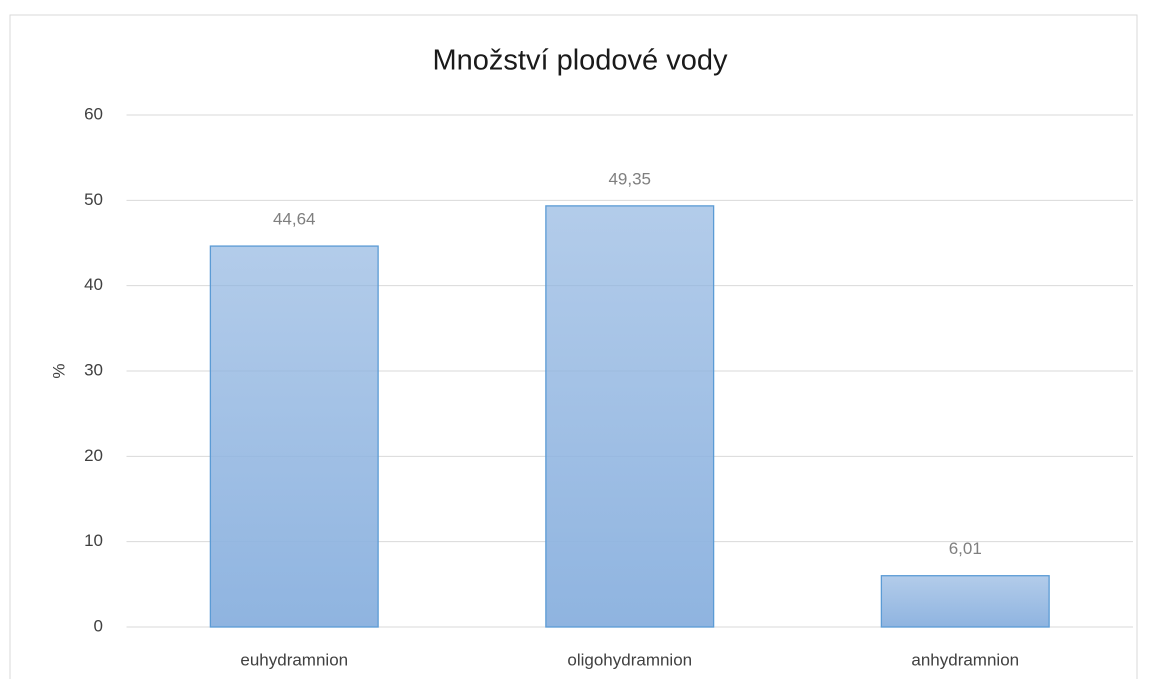 Image resolution: width=1149 pixels, height=679 pixels. I want to click on data-label: 49,35, so click(629, 178).